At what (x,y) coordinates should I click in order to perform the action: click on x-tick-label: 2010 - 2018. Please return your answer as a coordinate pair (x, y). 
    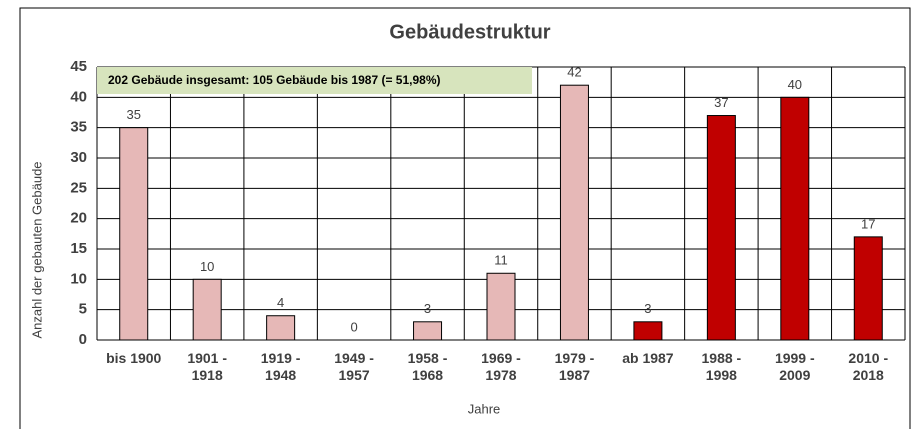
    Looking at the image, I should click on (868, 366).